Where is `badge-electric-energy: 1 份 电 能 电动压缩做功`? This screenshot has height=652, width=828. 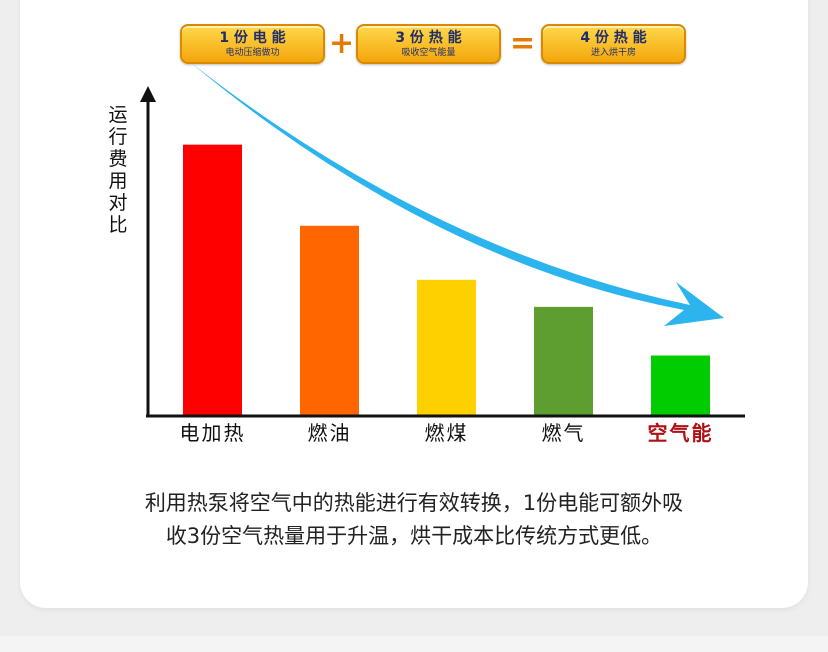 badge-electric-energy: 1 份 电 能 电动压缩做功 is located at coordinates (252, 44).